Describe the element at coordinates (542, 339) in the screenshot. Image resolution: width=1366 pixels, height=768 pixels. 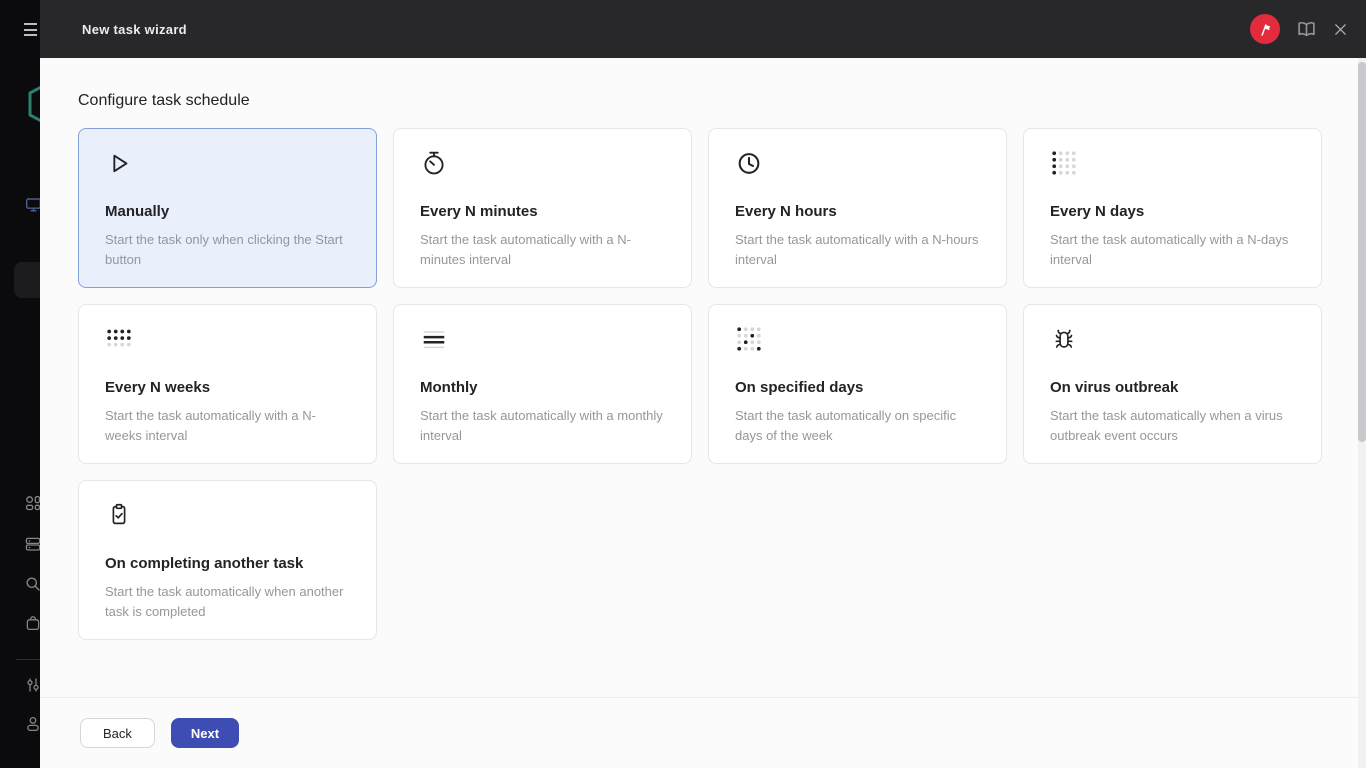
I see `horizontal-lines-icon` at that location.